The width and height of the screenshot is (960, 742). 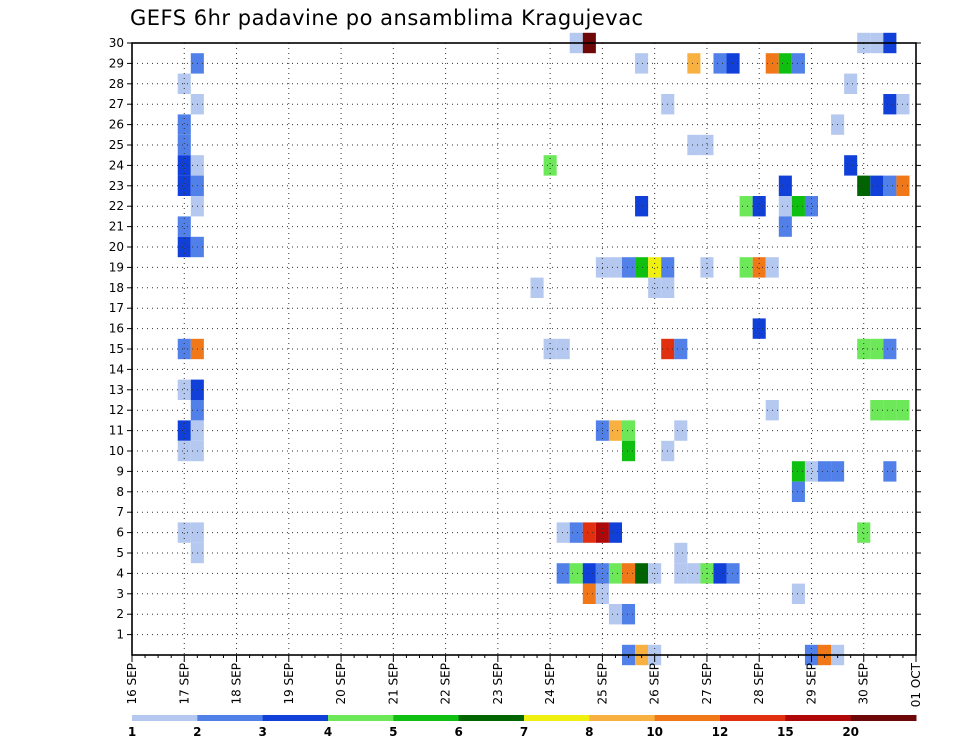 What do you see at coordinates (116, 227) in the screenshot?
I see `y-tick-label: 21` at bounding box center [116, 227].